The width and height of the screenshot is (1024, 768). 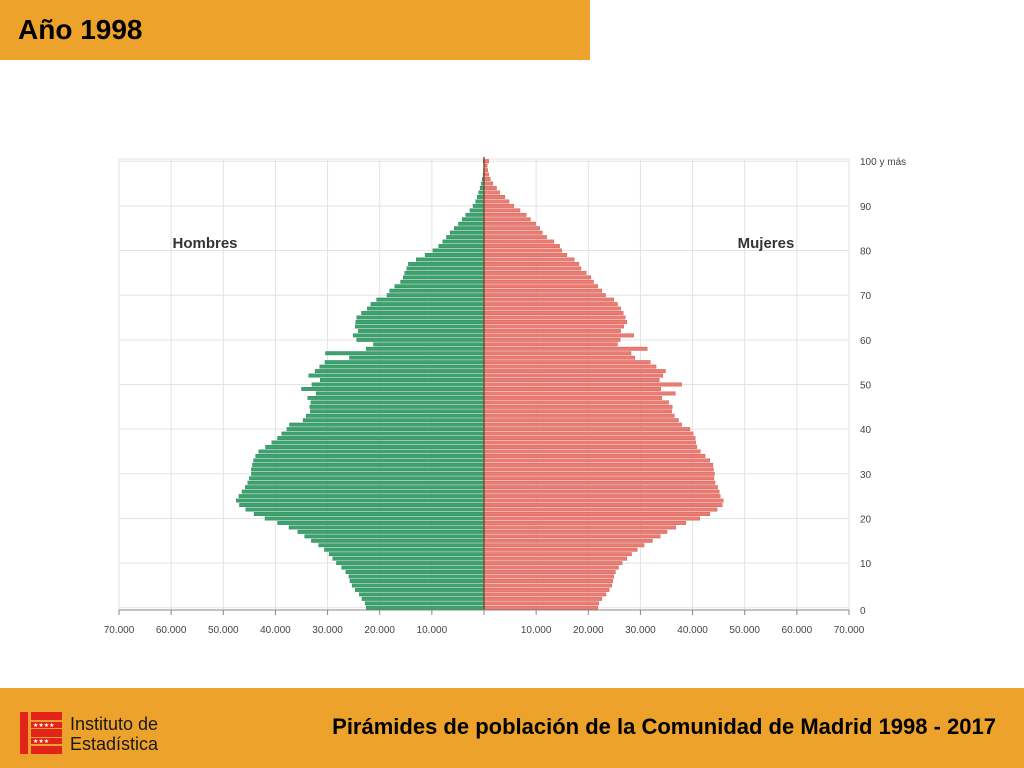 I want to click on institute-name-line1: Instituto de, so click(x=114, y=724).